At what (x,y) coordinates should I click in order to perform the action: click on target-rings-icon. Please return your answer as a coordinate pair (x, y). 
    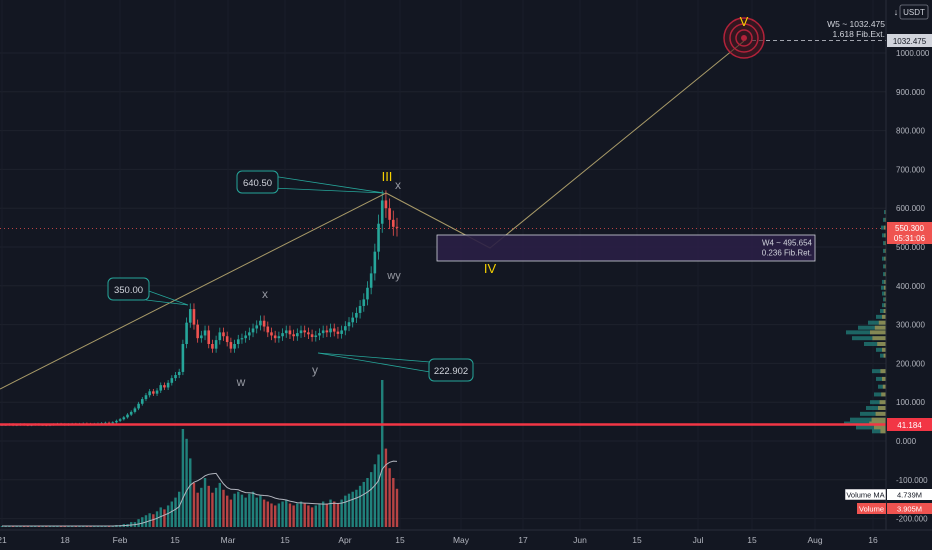
    Looking at the image, I should click on (744, 38).